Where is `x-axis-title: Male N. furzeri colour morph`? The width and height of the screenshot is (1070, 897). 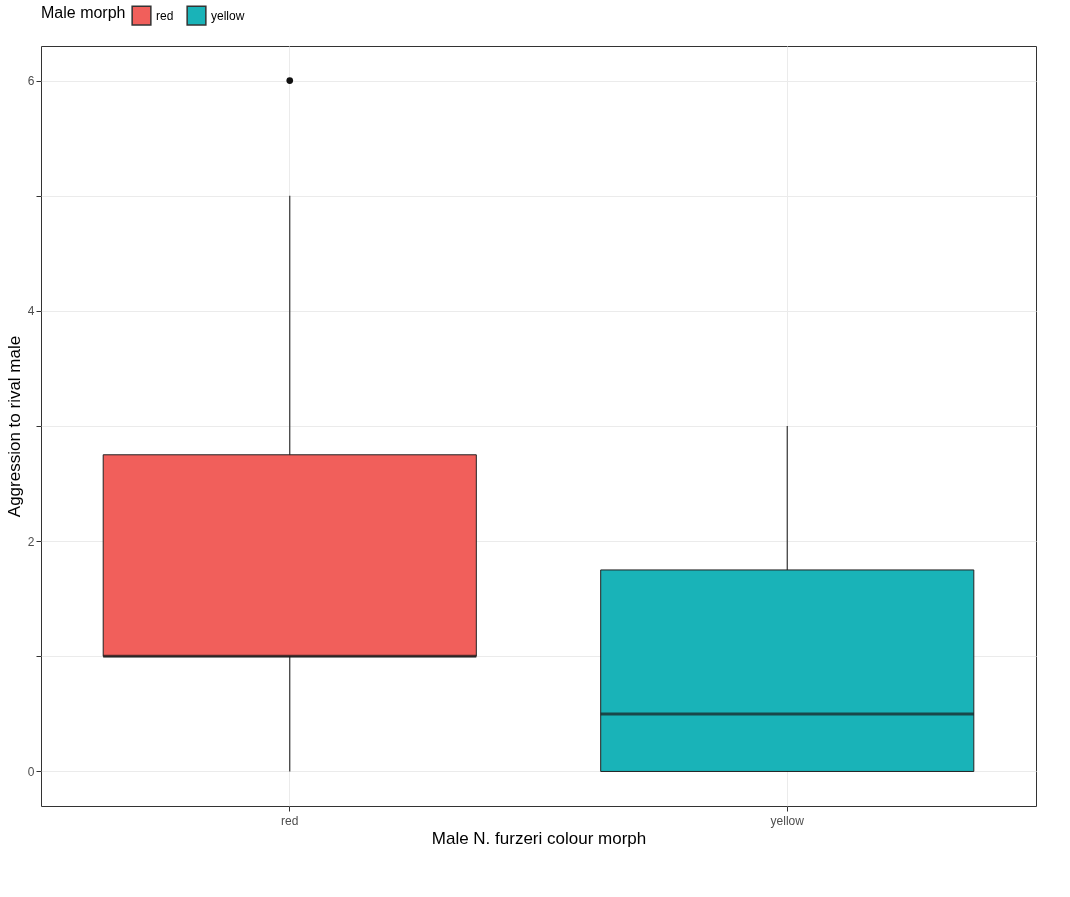 x-axis-title: Male N. furzeri colour morph is located at coordinates (539, 838).